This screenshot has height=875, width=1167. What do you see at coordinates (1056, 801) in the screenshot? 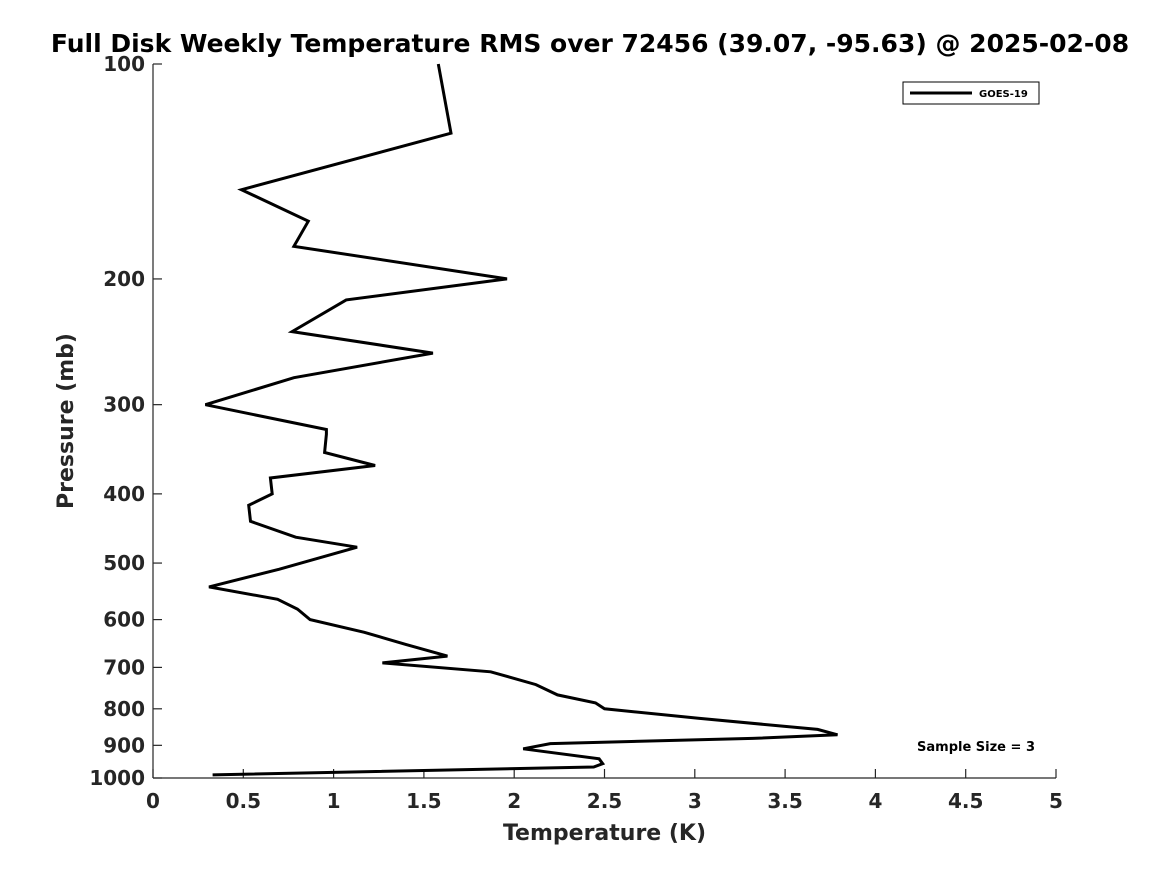
I see `x-tick-label: 5` at bounding box center [1056, 801].